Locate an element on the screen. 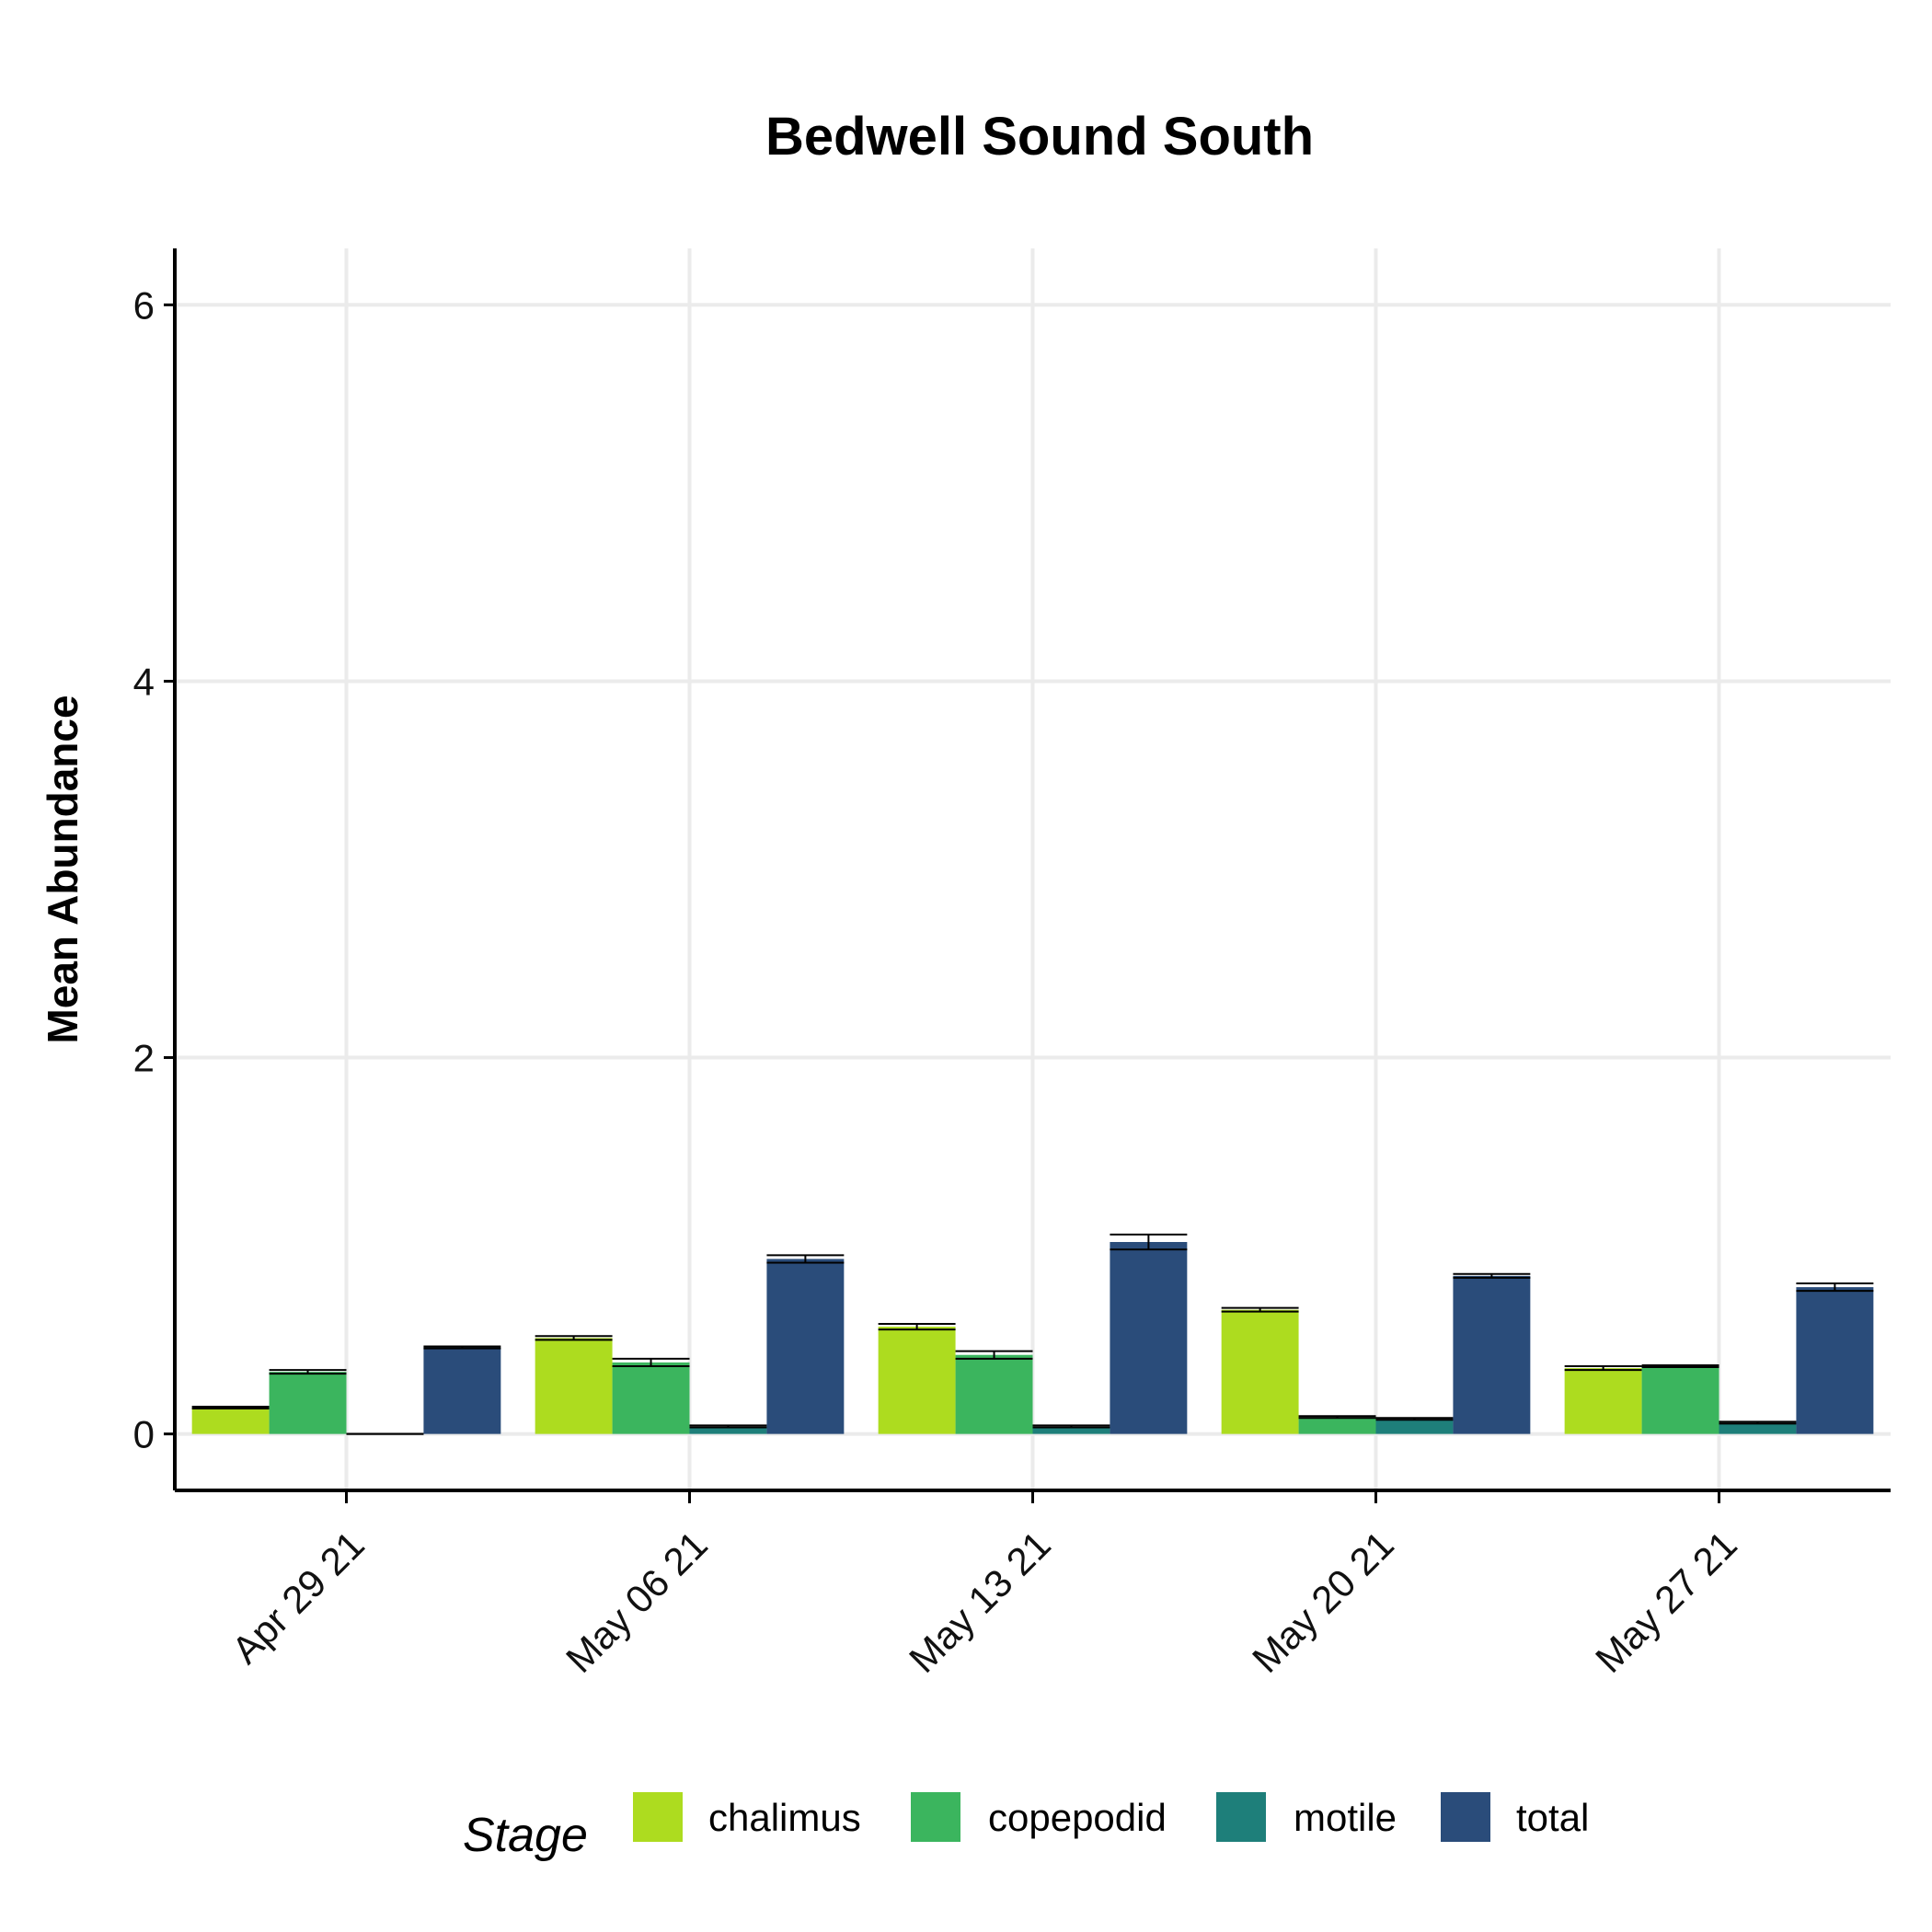  y-tick-label: 2 is located at coordinates (144, 1058).